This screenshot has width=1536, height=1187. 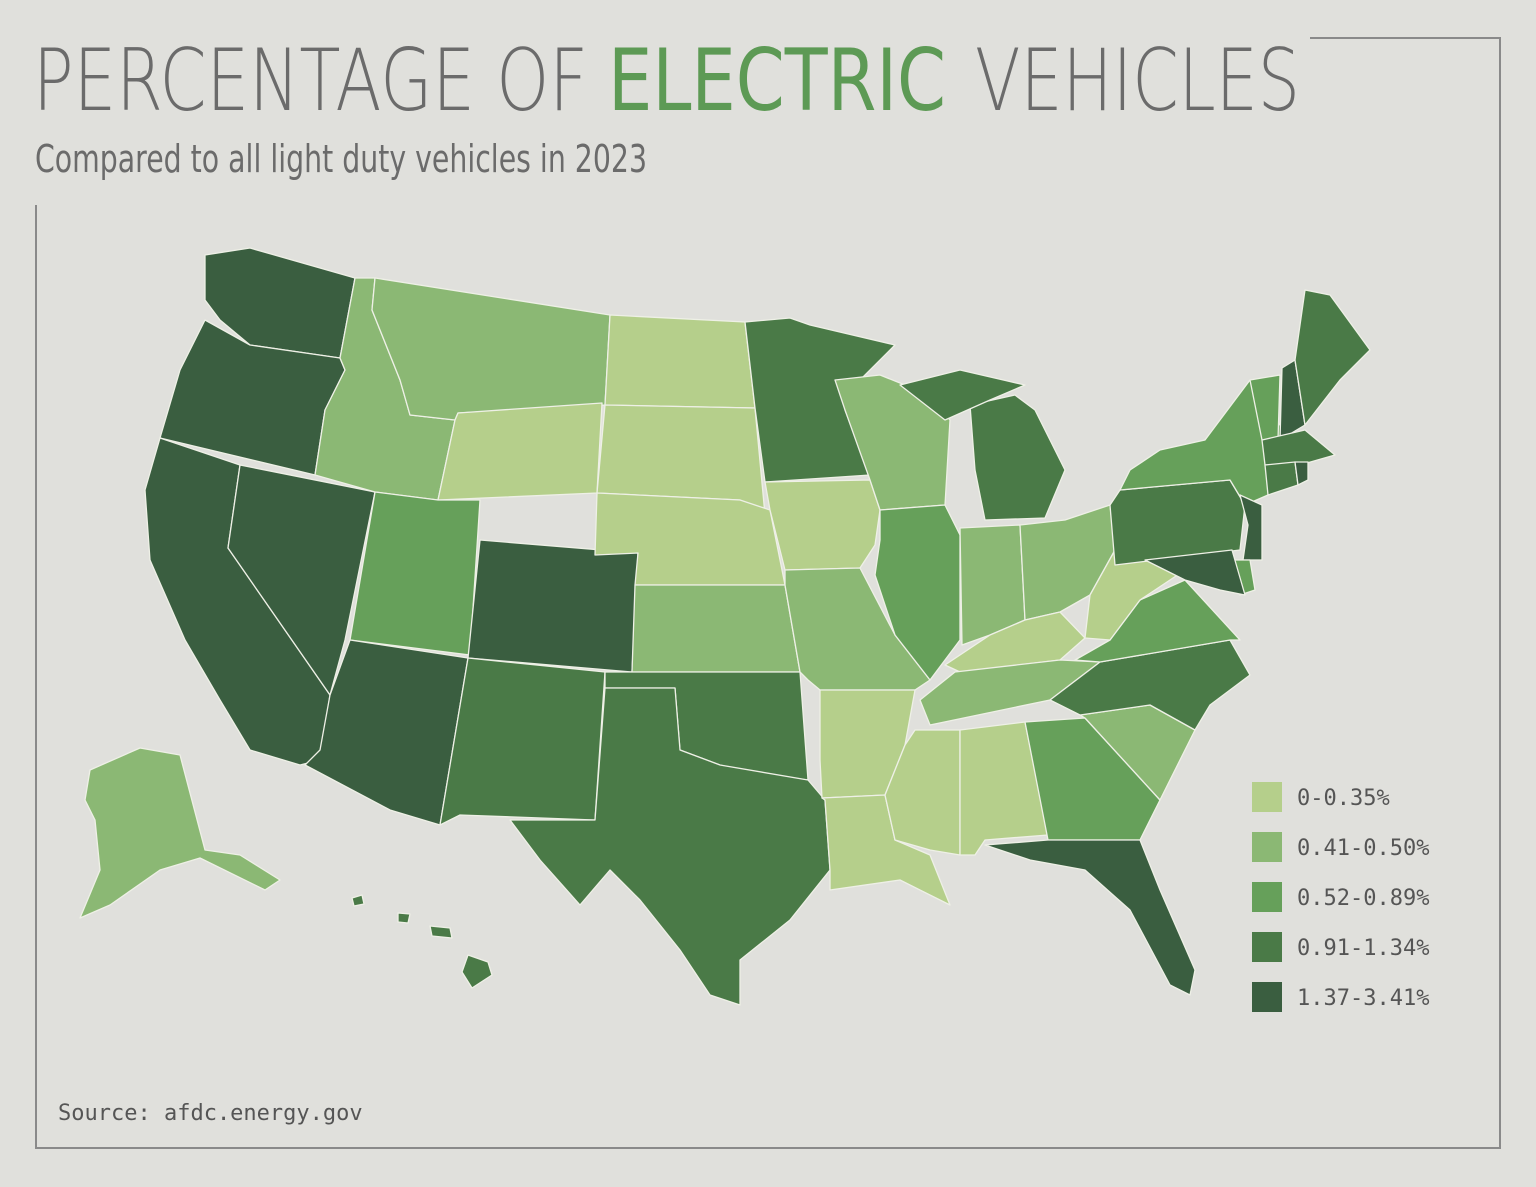 I want to click on legend-label: 1.37-3.41%, so click(x=1363, y=998).